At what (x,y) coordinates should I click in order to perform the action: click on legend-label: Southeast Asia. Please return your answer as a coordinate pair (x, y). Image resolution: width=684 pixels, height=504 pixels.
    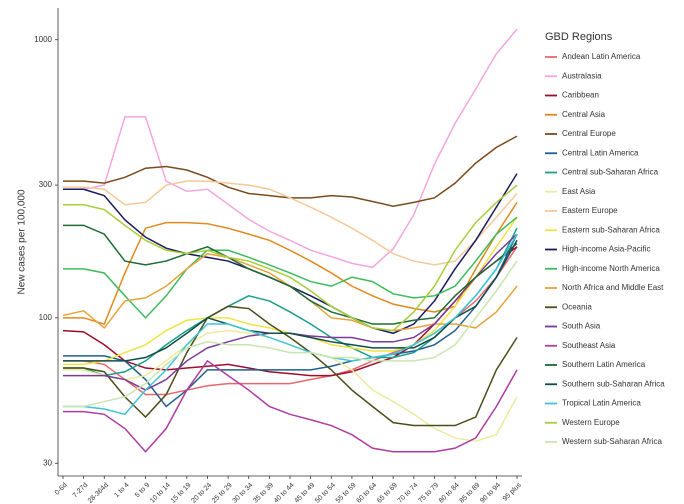
    Looking at the image, I should click on (589, 345).